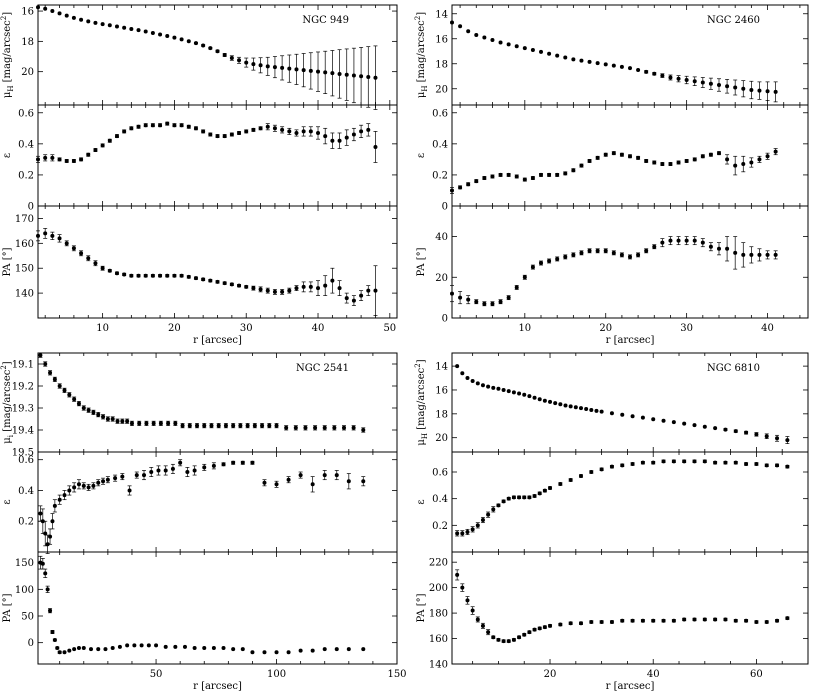  What do you see at coordinates (421, 607) in the screenshot?
I see `y-axis-label: PA [°]` at bounding box center [421, 607].